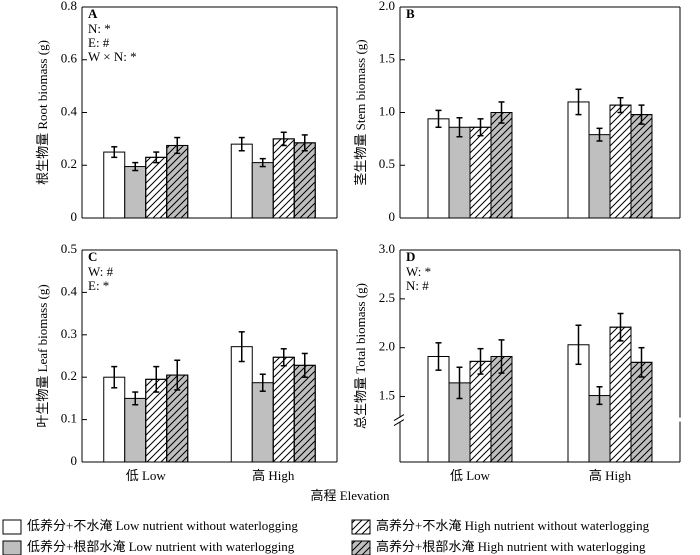 The height and width of the screenshot is (555, 700). Describe the element at coordinates (540, 419) in the screenshot. I see `axis-break-gap` at that location.